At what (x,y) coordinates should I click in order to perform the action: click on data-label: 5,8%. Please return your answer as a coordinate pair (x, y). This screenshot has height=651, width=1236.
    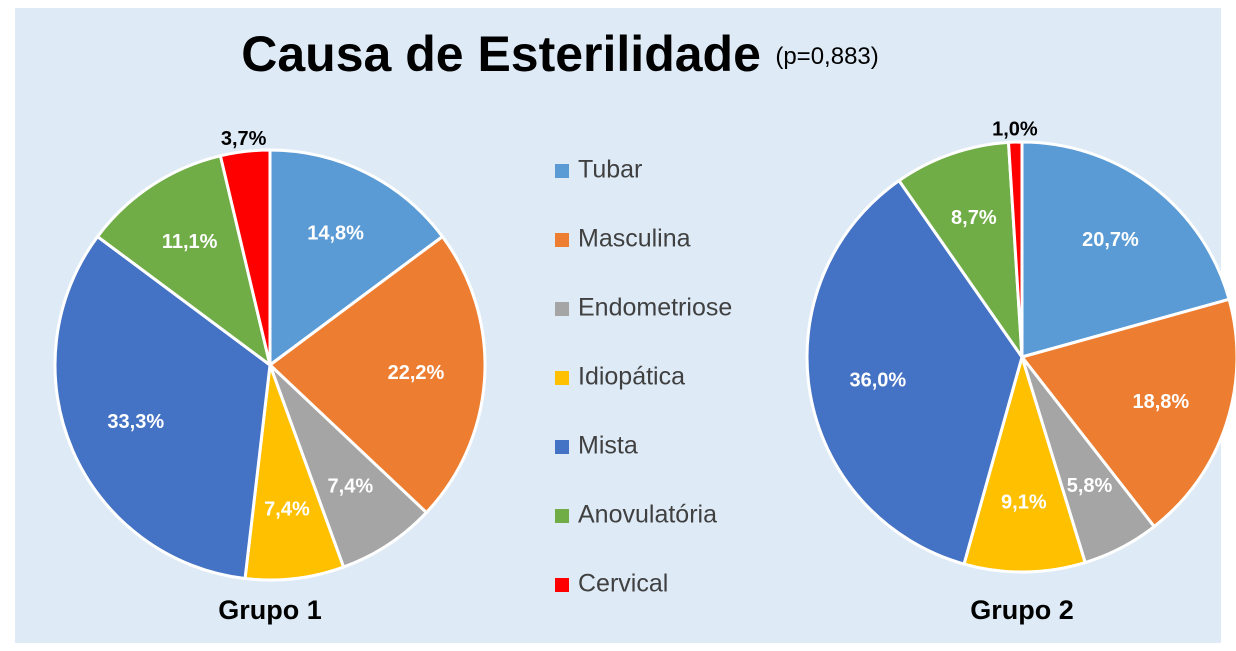
    Looking at the image, I should click on (1090, 486).